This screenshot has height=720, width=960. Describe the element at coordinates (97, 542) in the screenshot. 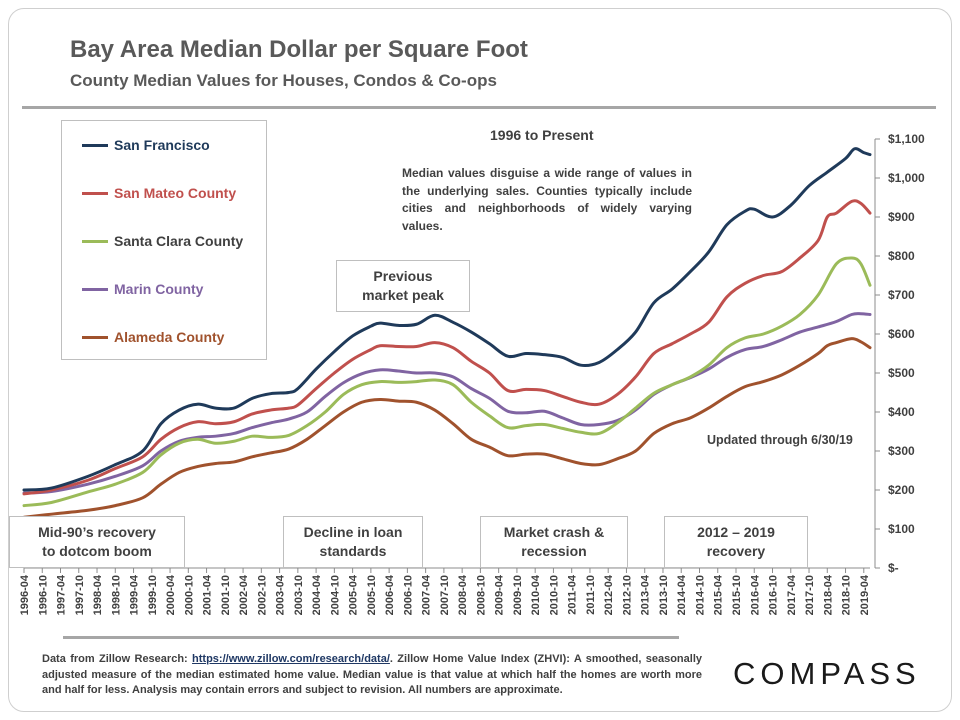

I see `annotation-mid90s: Mid-90’s recovery to dotcom boom` at that location.